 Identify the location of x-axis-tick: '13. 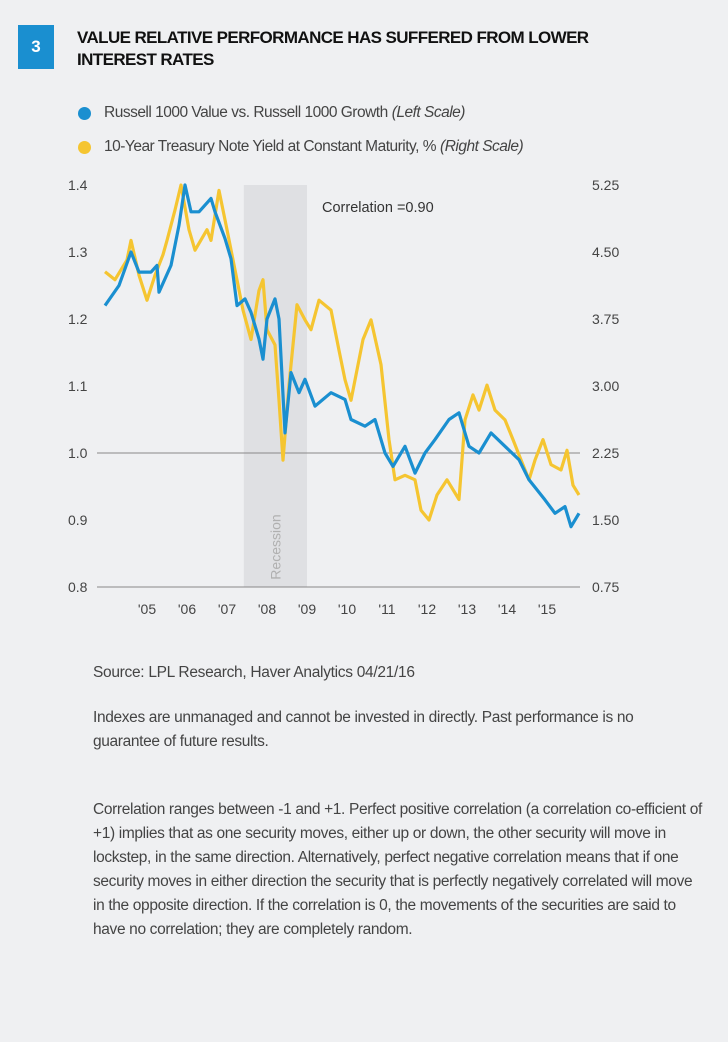
(467, 608).